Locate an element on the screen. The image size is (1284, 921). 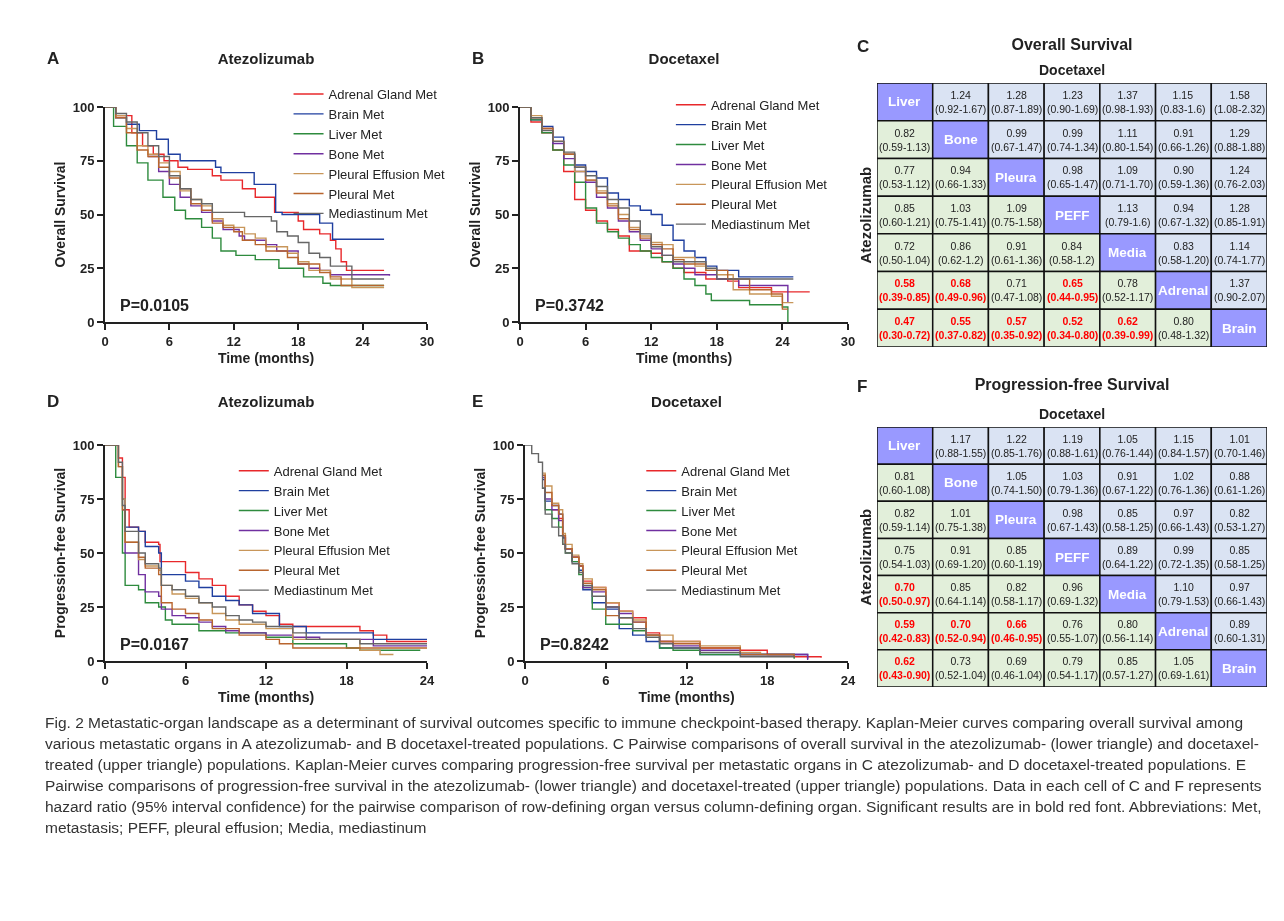
text: 0.89 (0.64-1.22) is located at coordinates (1128, 557).